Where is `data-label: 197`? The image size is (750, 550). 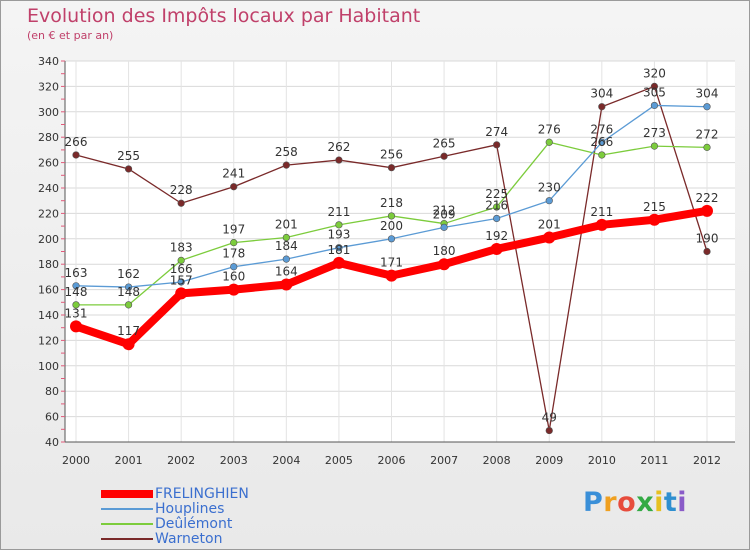
data-label: 197 is located at coordinates (233, 230).